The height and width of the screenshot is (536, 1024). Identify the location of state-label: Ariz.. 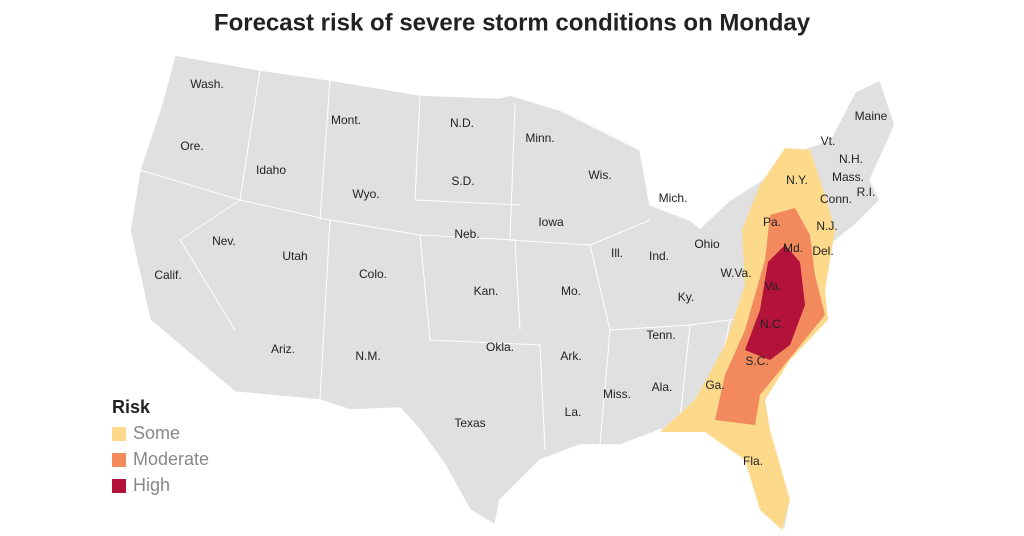
(283, 349).